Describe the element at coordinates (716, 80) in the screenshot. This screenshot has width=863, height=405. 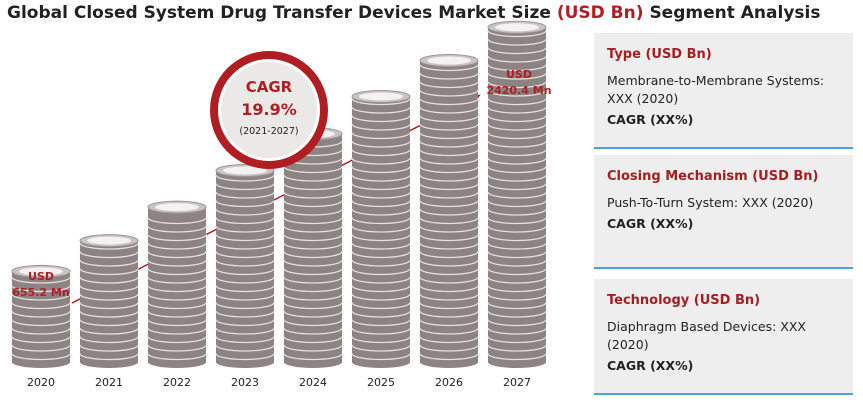
I see `segment-line: Membrane-to-Membrane Systems:` at that location.